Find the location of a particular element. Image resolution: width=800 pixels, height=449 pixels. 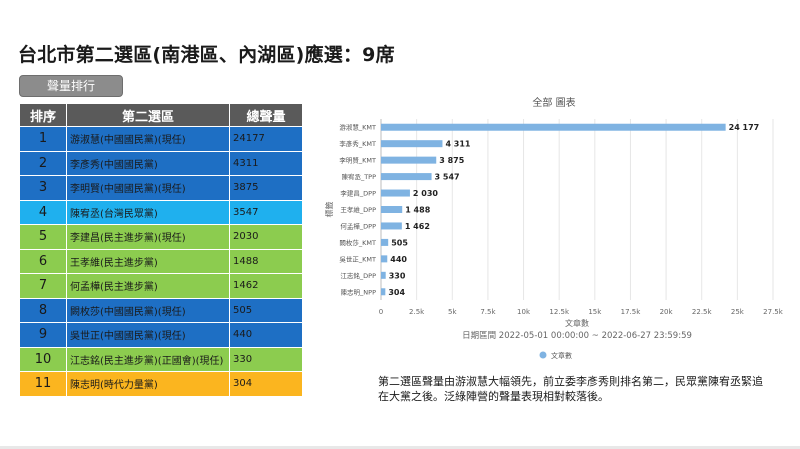

data-label: 2 030 is located at coordinates (425, 193).